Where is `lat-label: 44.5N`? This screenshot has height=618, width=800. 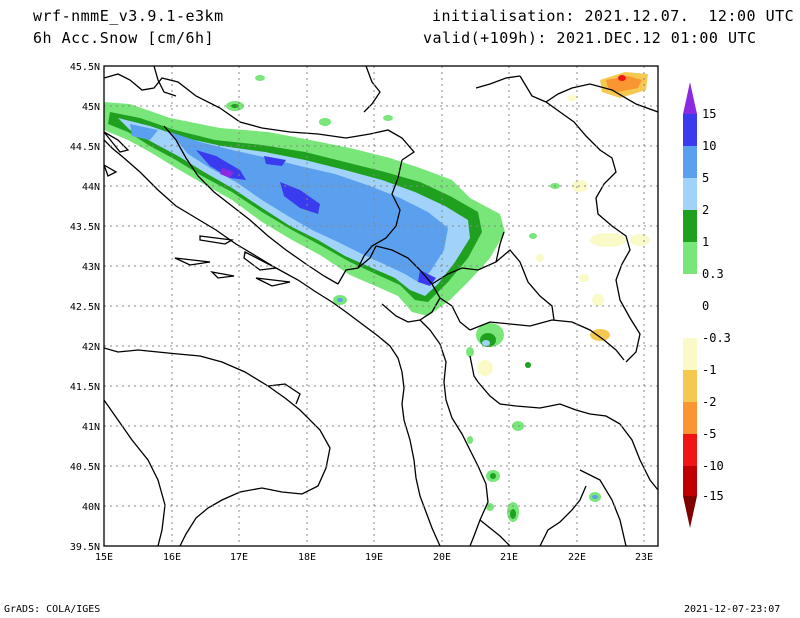
lat-label: 44.5N is located at coordinates (85, 147).